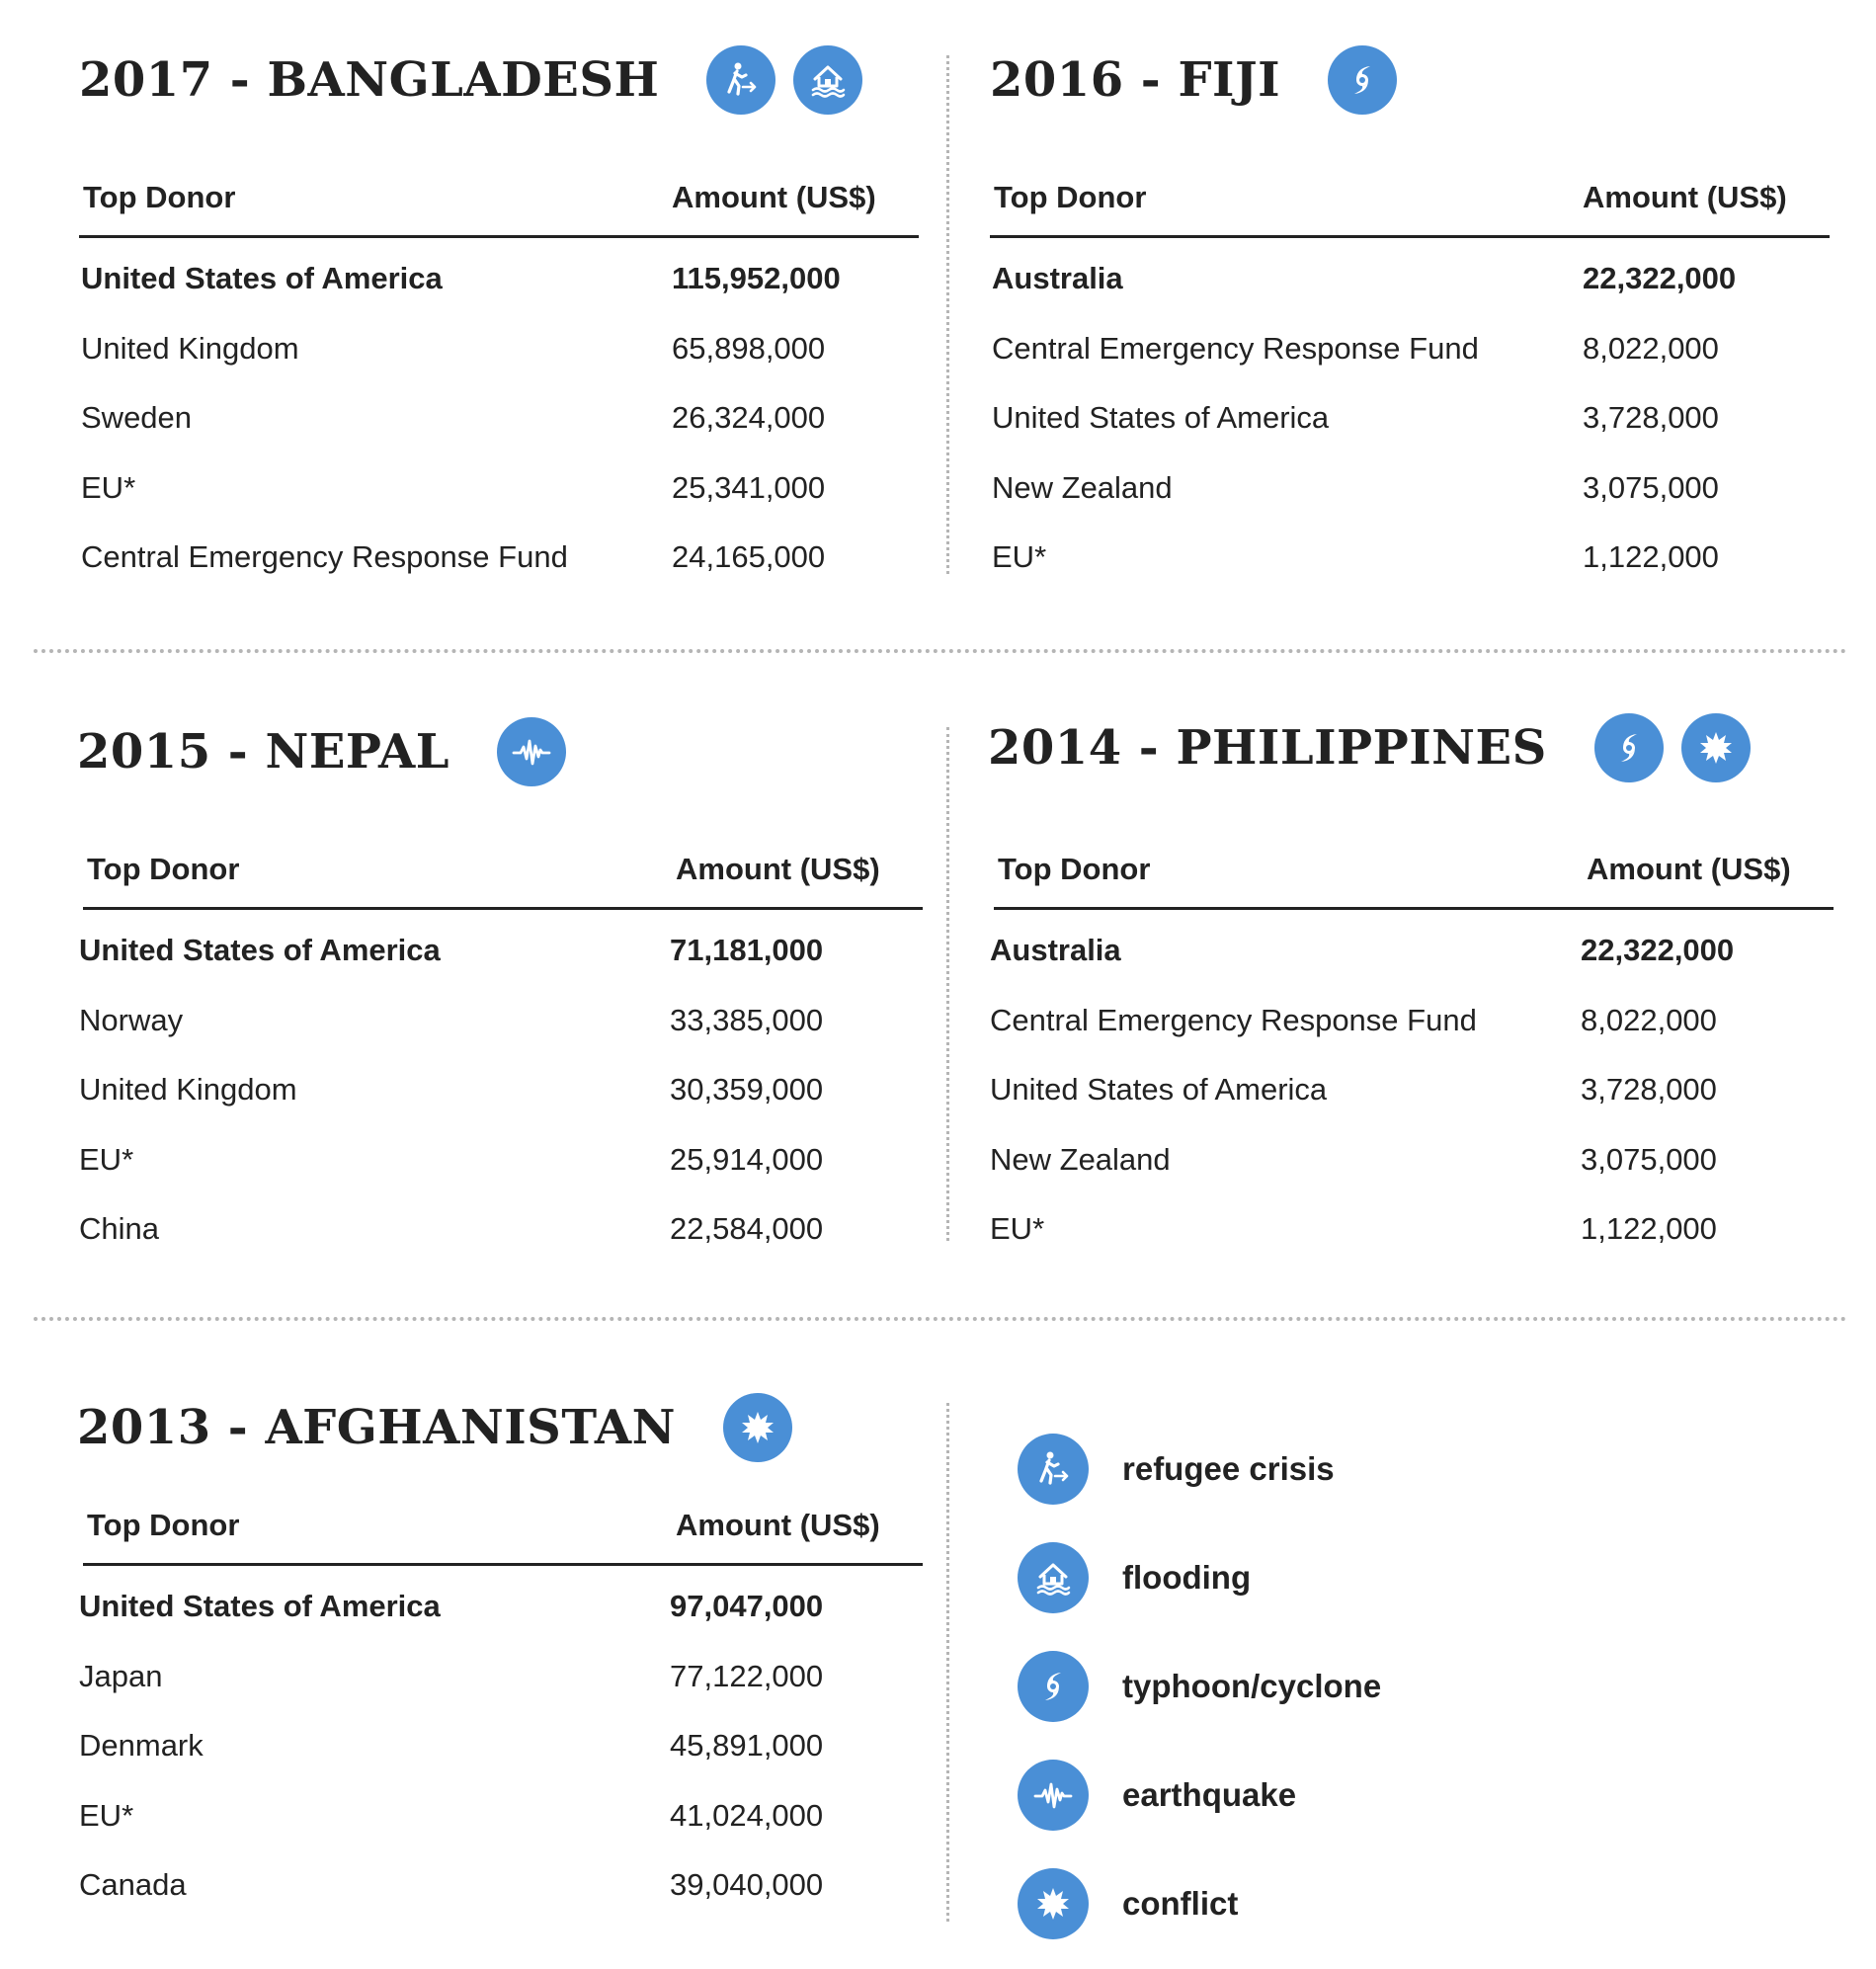 This screenshot has height=1969, width=1876. What do you see at coordinates (1200, 1577) in the screenshot?
I see `legend-item-flooding: flooding` at bounding box center [1200, 1577].